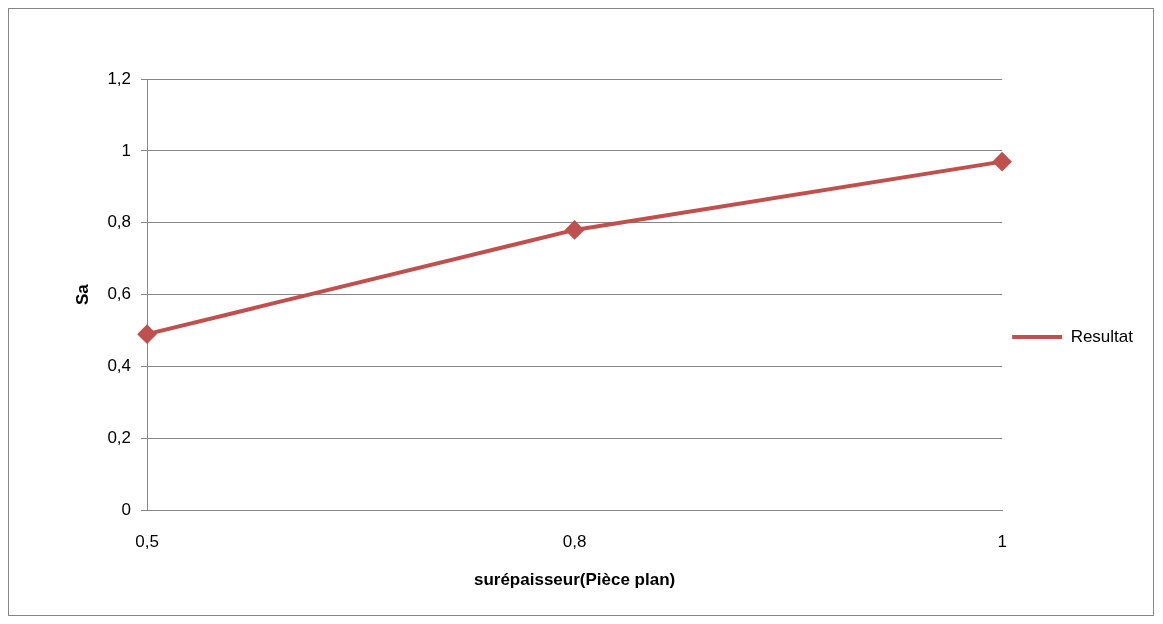 The image size is (1163, 624). I want to click on y-axis-title: Sa, so click(82, 294).